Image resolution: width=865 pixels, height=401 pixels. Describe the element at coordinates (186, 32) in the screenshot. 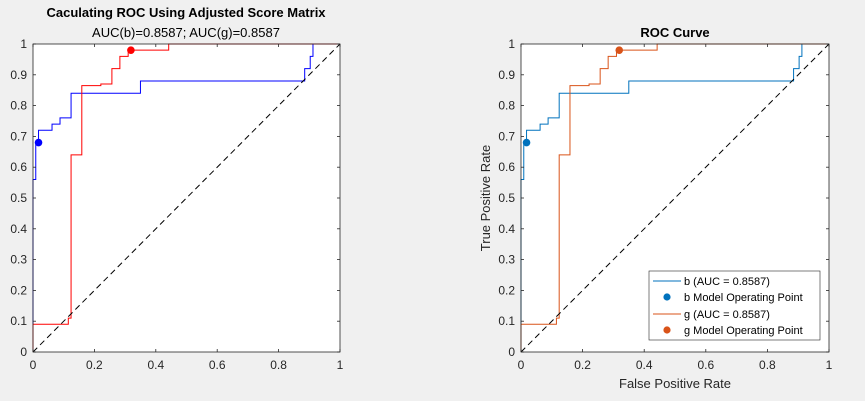

I see `left-chart-subtitle: AUC(b)=0.8587; AUC(g)=0.8587` at that location.